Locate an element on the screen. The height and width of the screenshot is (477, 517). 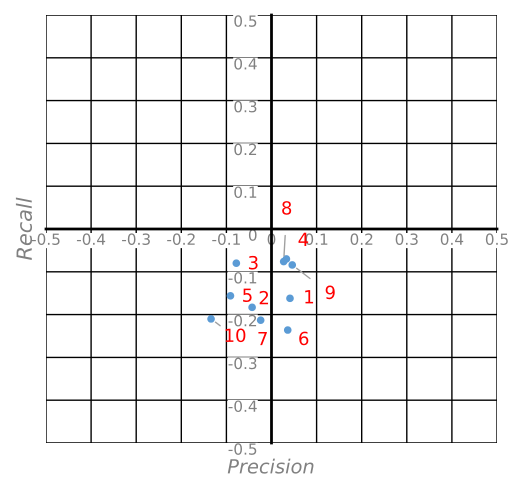
y-tick-label: 0.3 is located at coordinates (245, 106).